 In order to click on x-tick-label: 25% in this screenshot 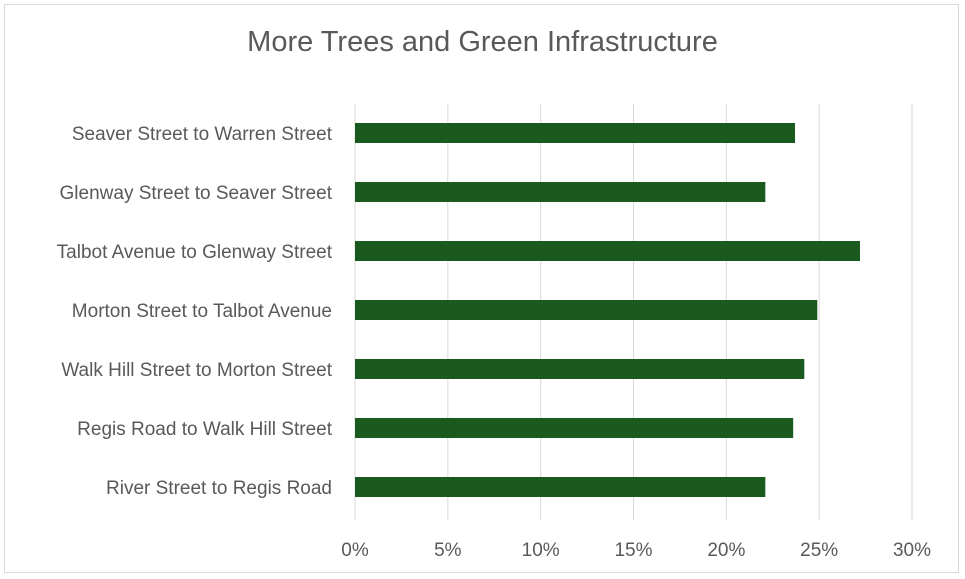, I will do `click(819, 550)`.